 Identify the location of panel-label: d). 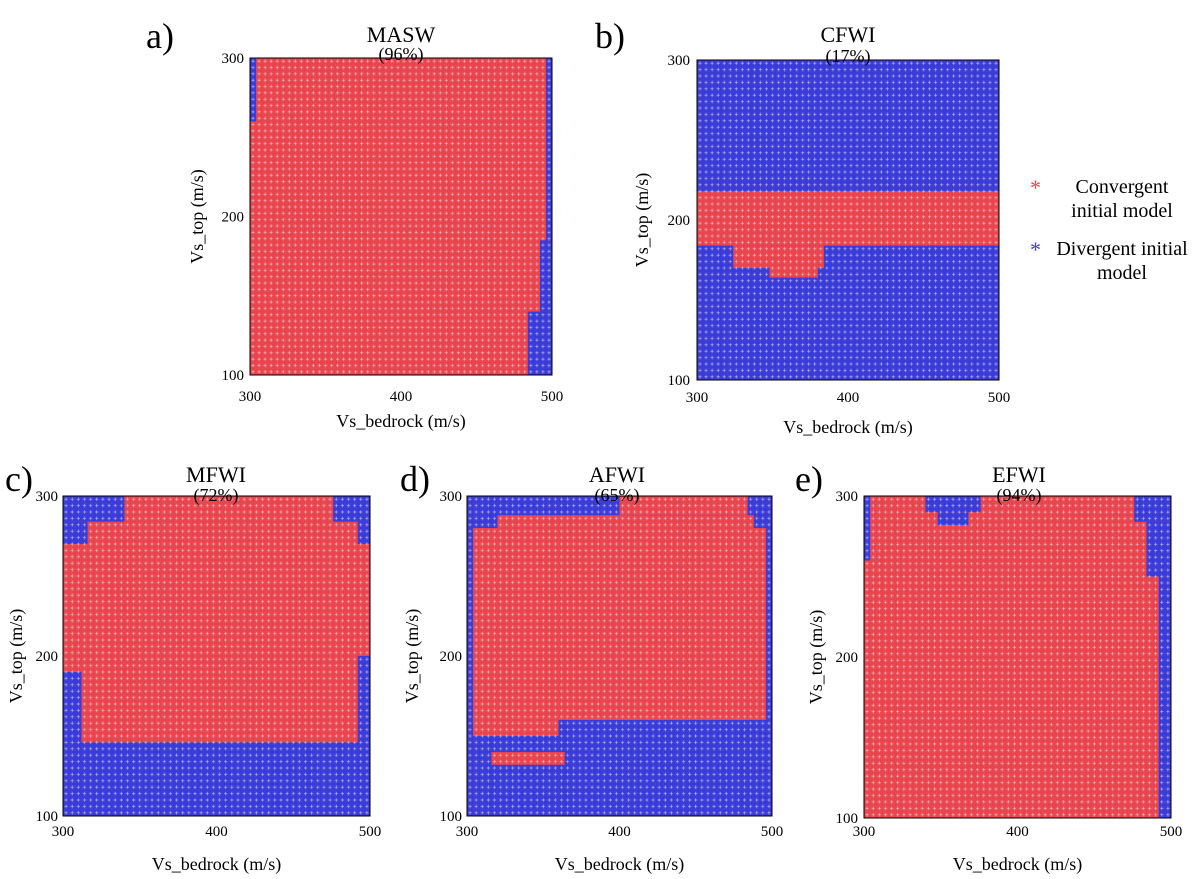
(415, 479).